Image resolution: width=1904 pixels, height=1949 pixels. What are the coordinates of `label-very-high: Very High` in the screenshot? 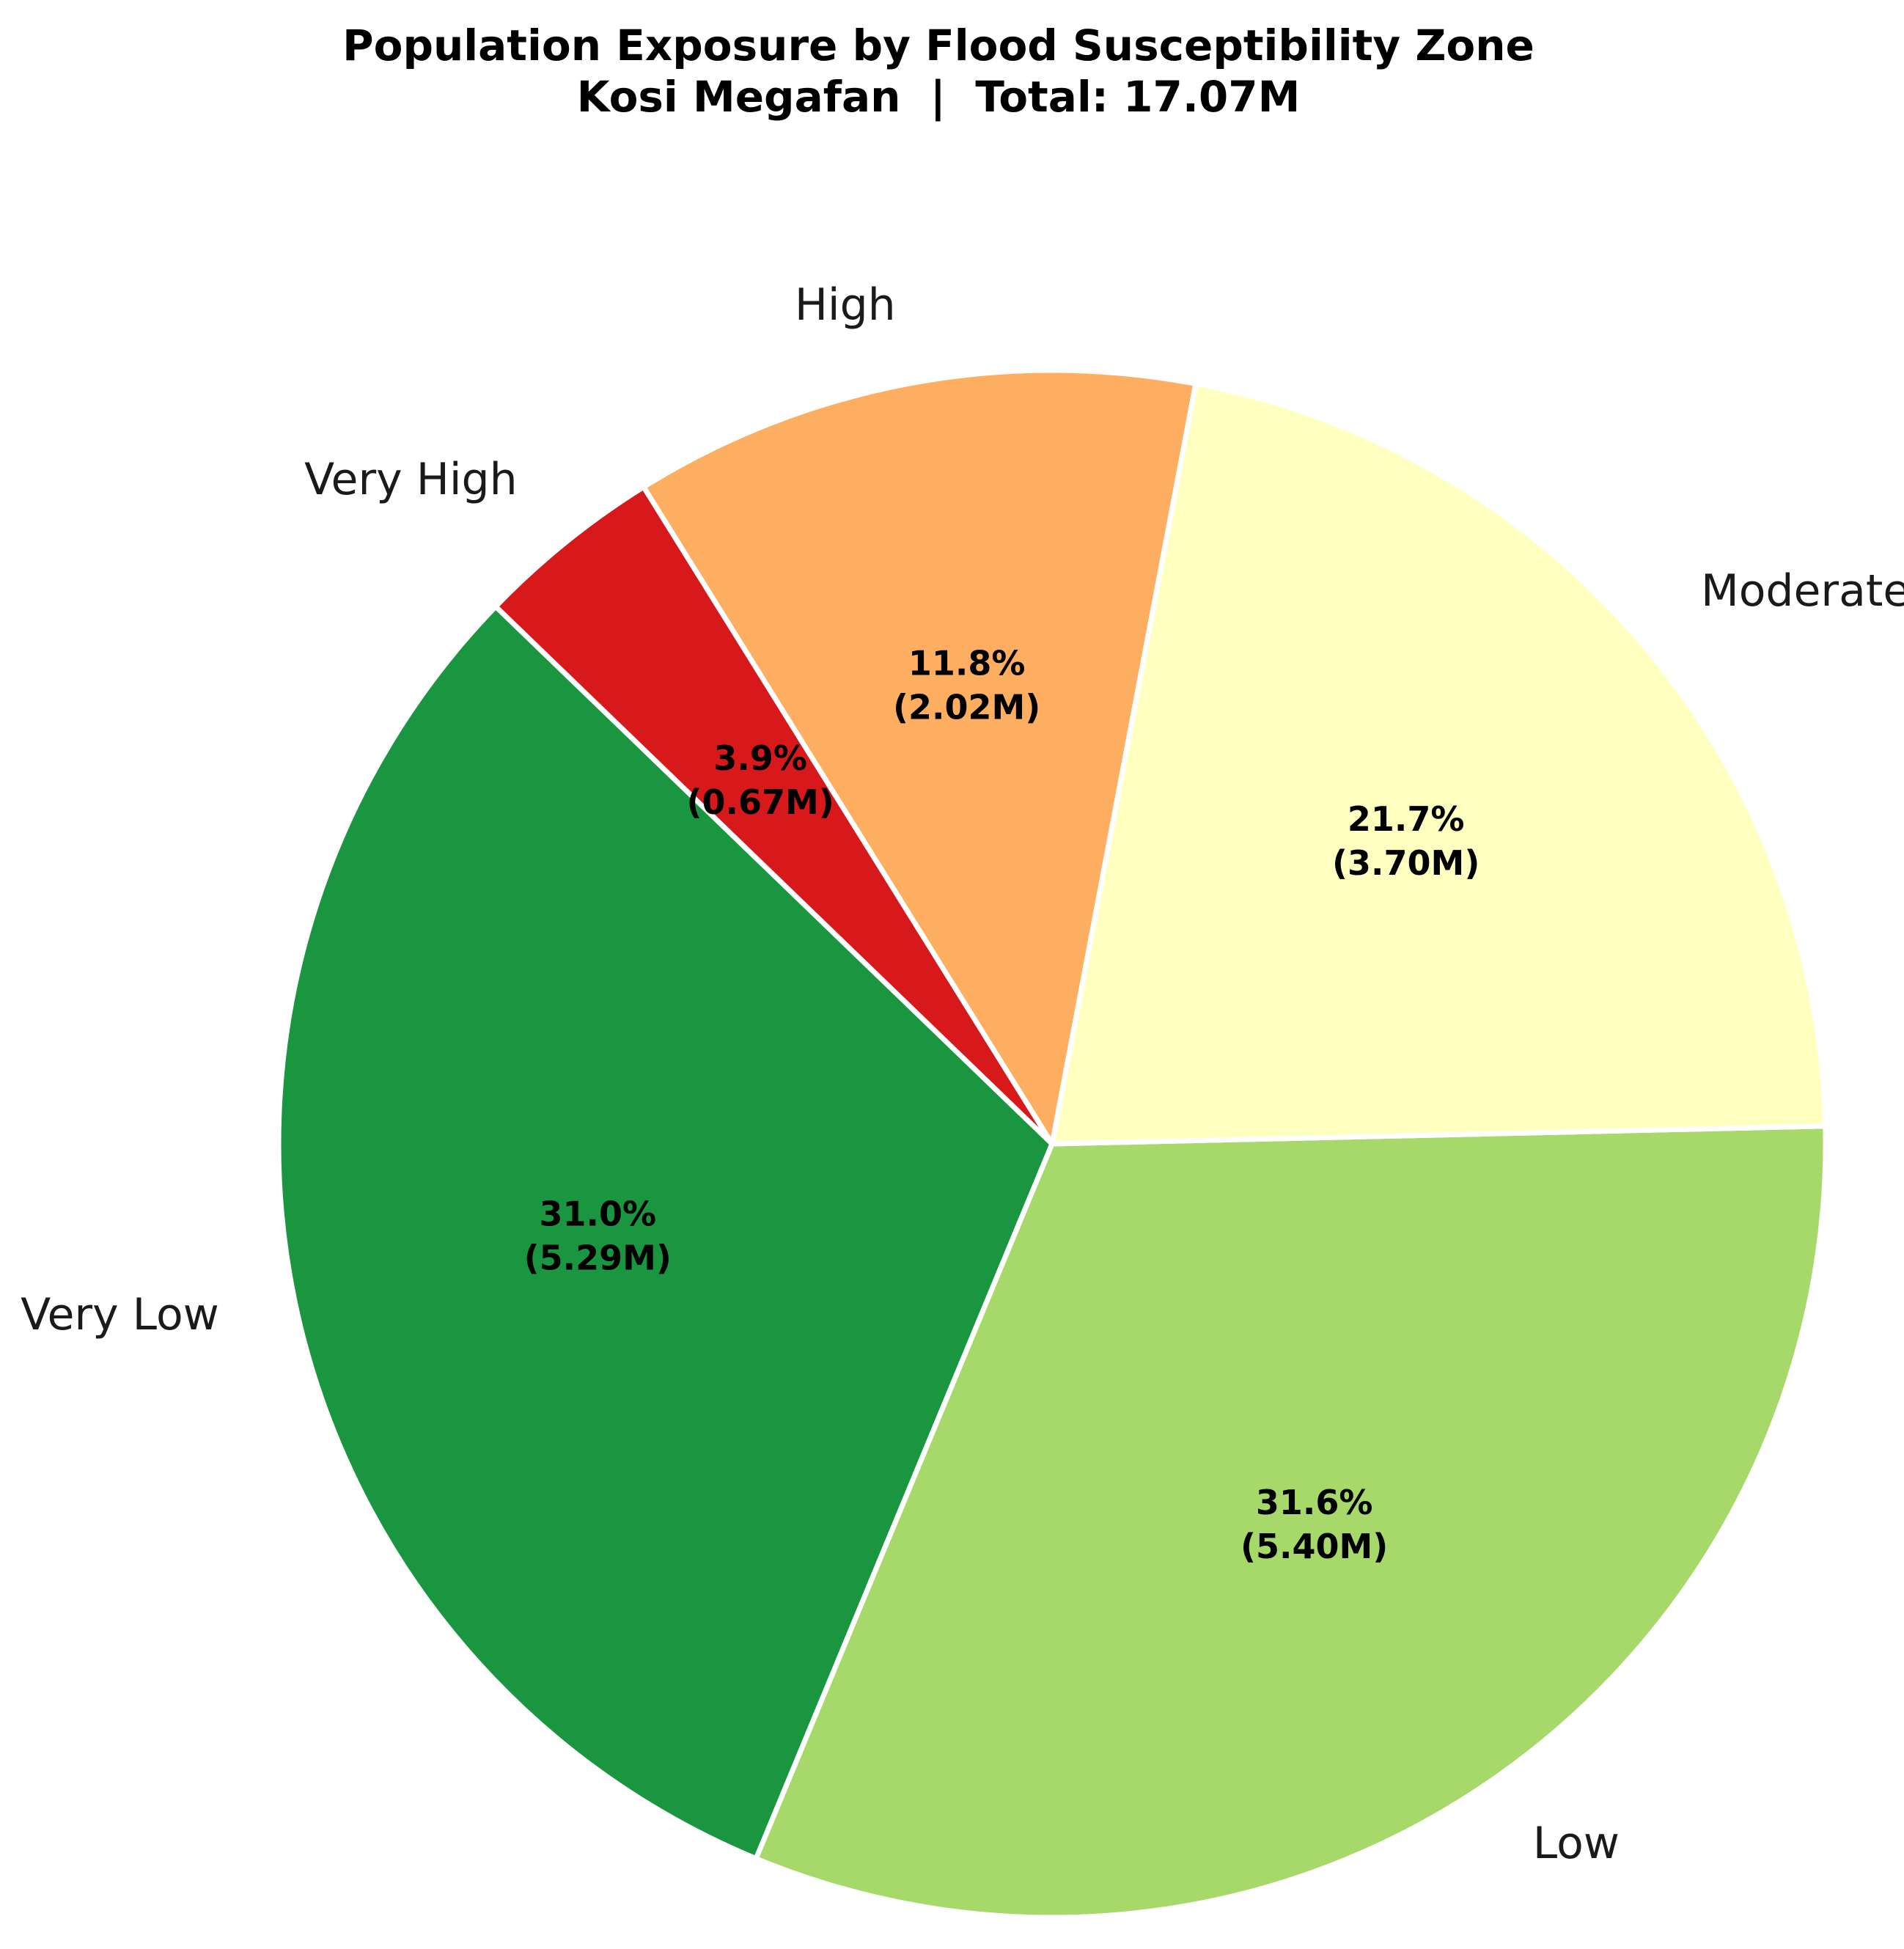 It's located at (411, 479).